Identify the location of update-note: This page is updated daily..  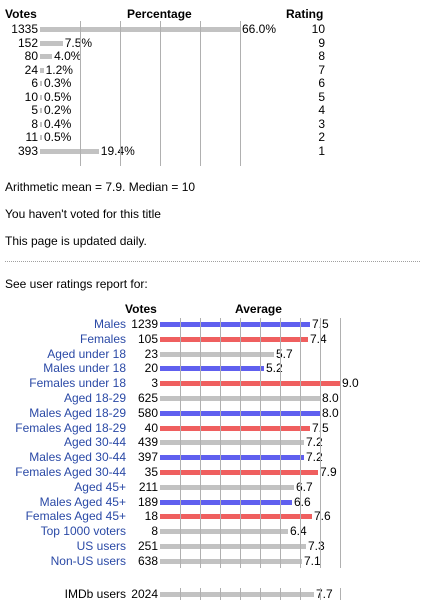
(76, 241).